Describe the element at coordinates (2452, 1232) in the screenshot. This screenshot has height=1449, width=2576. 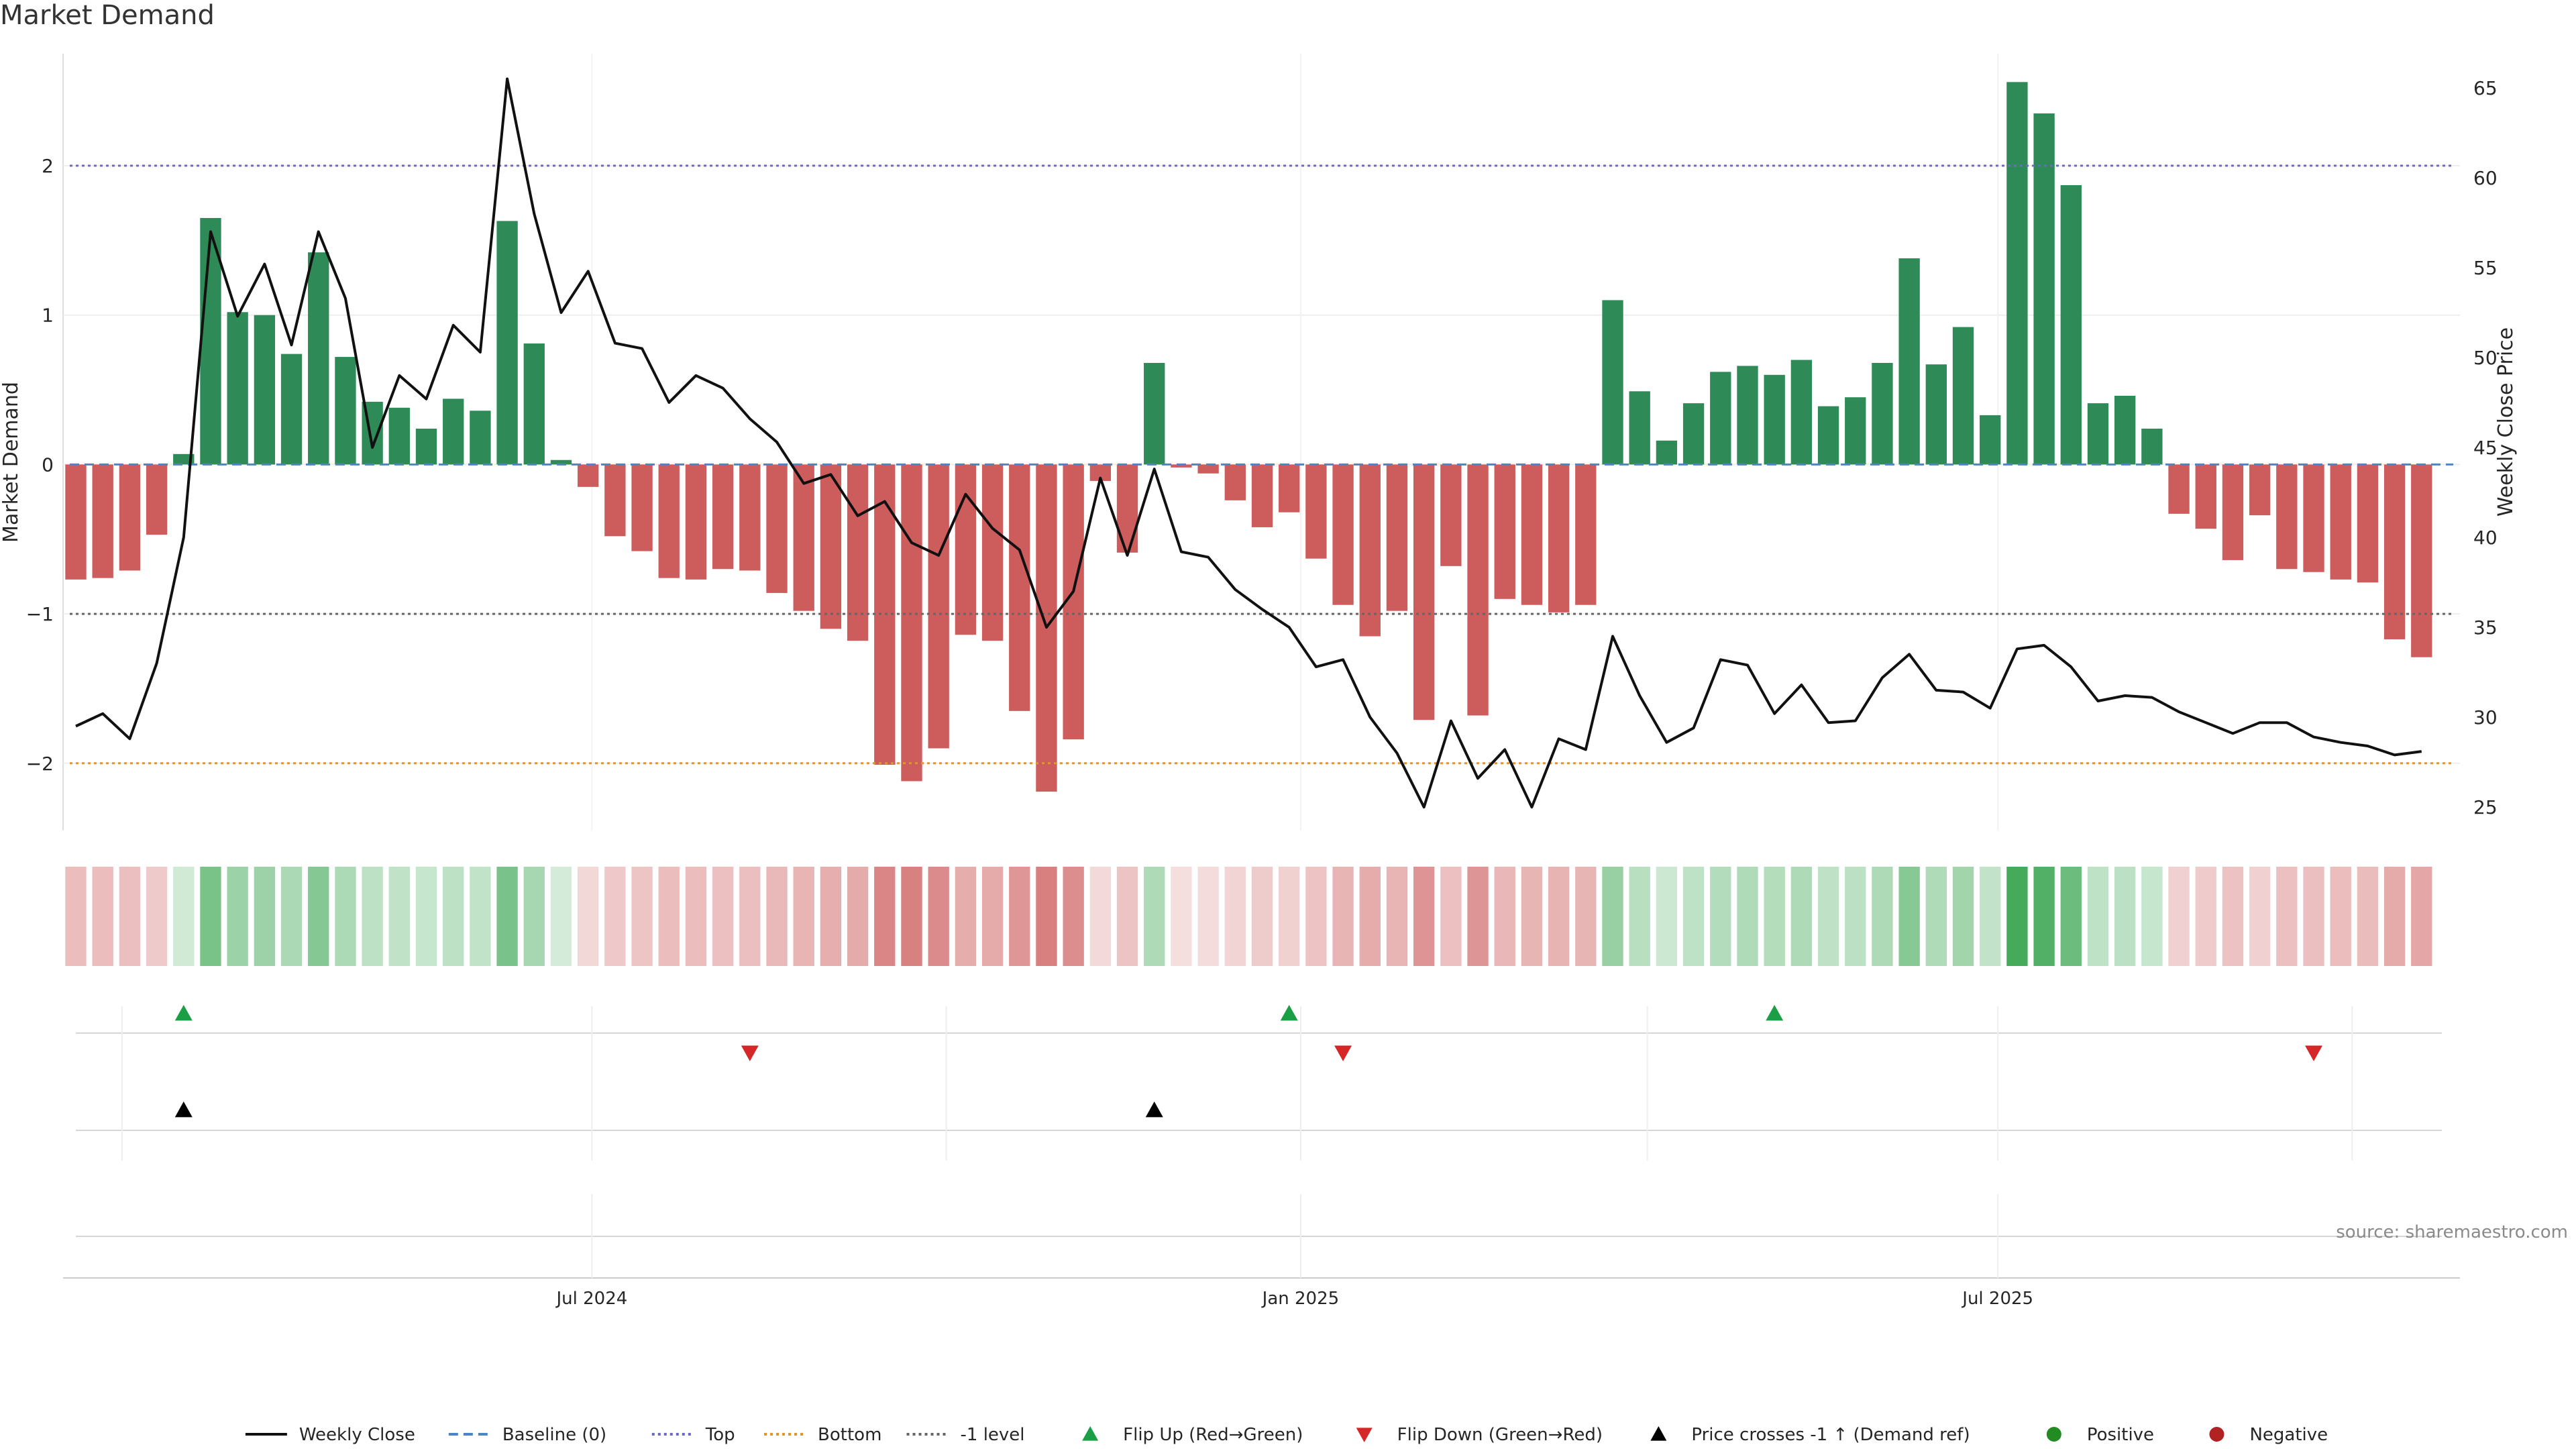
I see `source-note: source: sharemaestro.com` at that location.